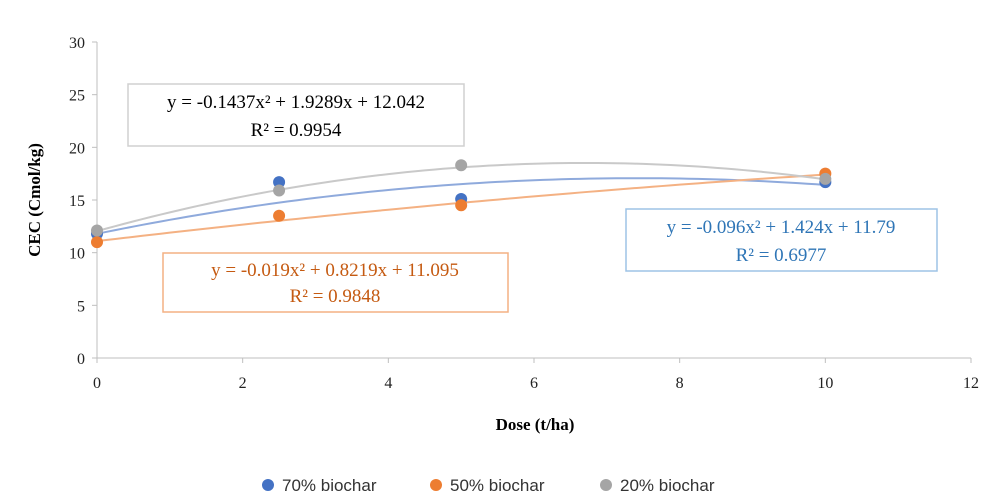 The width and height of the screenshot is (992, 497). I want to click on y-axis: 0 5 10 15 20 25 30, so click(83, 201).